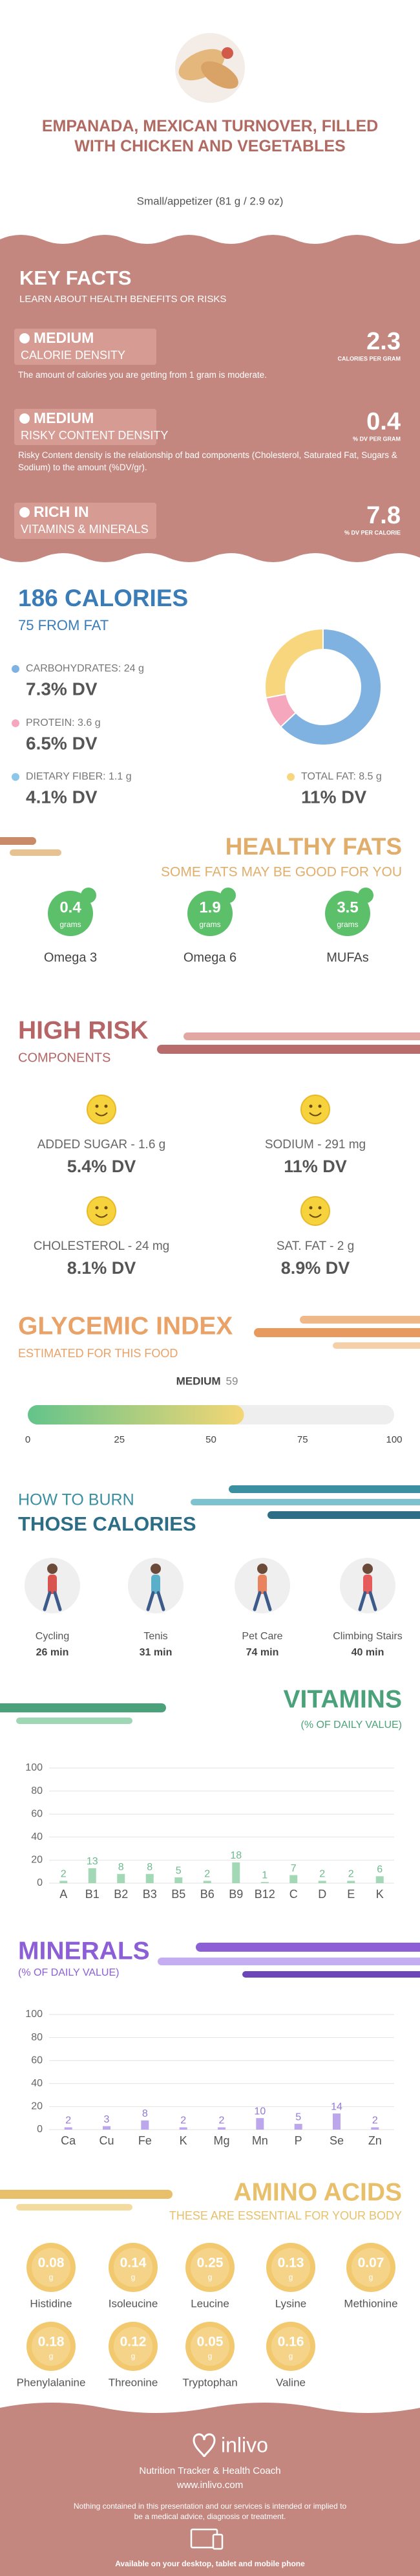 This screenshot has height=2576, width=420. Describe the element at coordinates (352, 1724) in the screenshot. I see `section-subtitle: (% OF DAILY VALUE)` at that location.